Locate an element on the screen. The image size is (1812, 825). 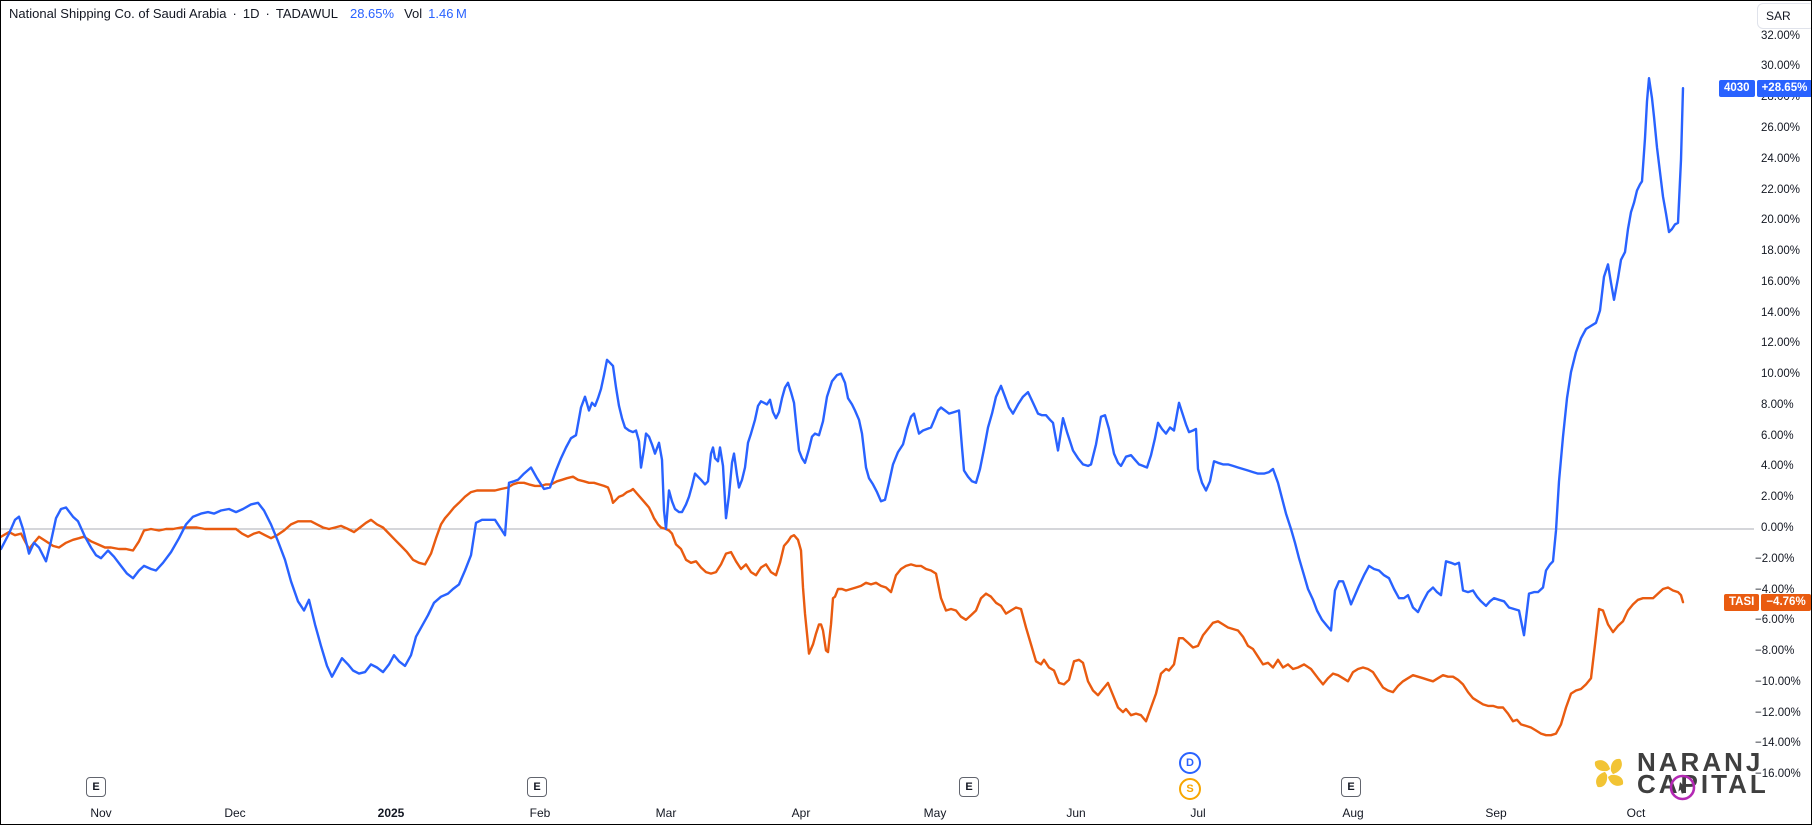
y-axis-tick-label: −12.00% is located at coordinates (1778, 712).